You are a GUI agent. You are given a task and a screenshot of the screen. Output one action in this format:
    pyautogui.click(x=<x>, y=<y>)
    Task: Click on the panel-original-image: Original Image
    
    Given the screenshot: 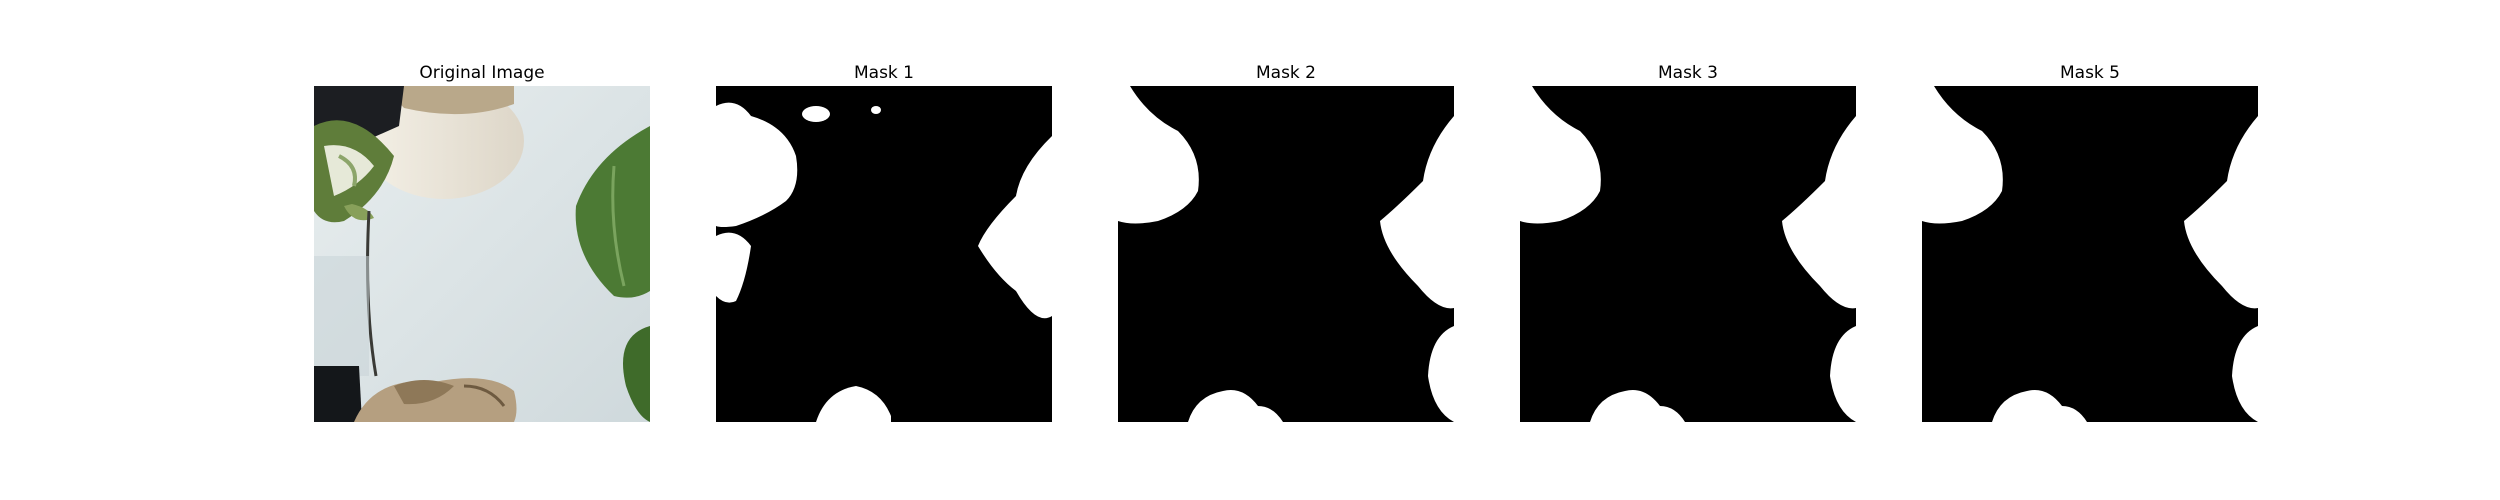 What is the action you would take?
    pyautogui.click(x=482, y=241)
    